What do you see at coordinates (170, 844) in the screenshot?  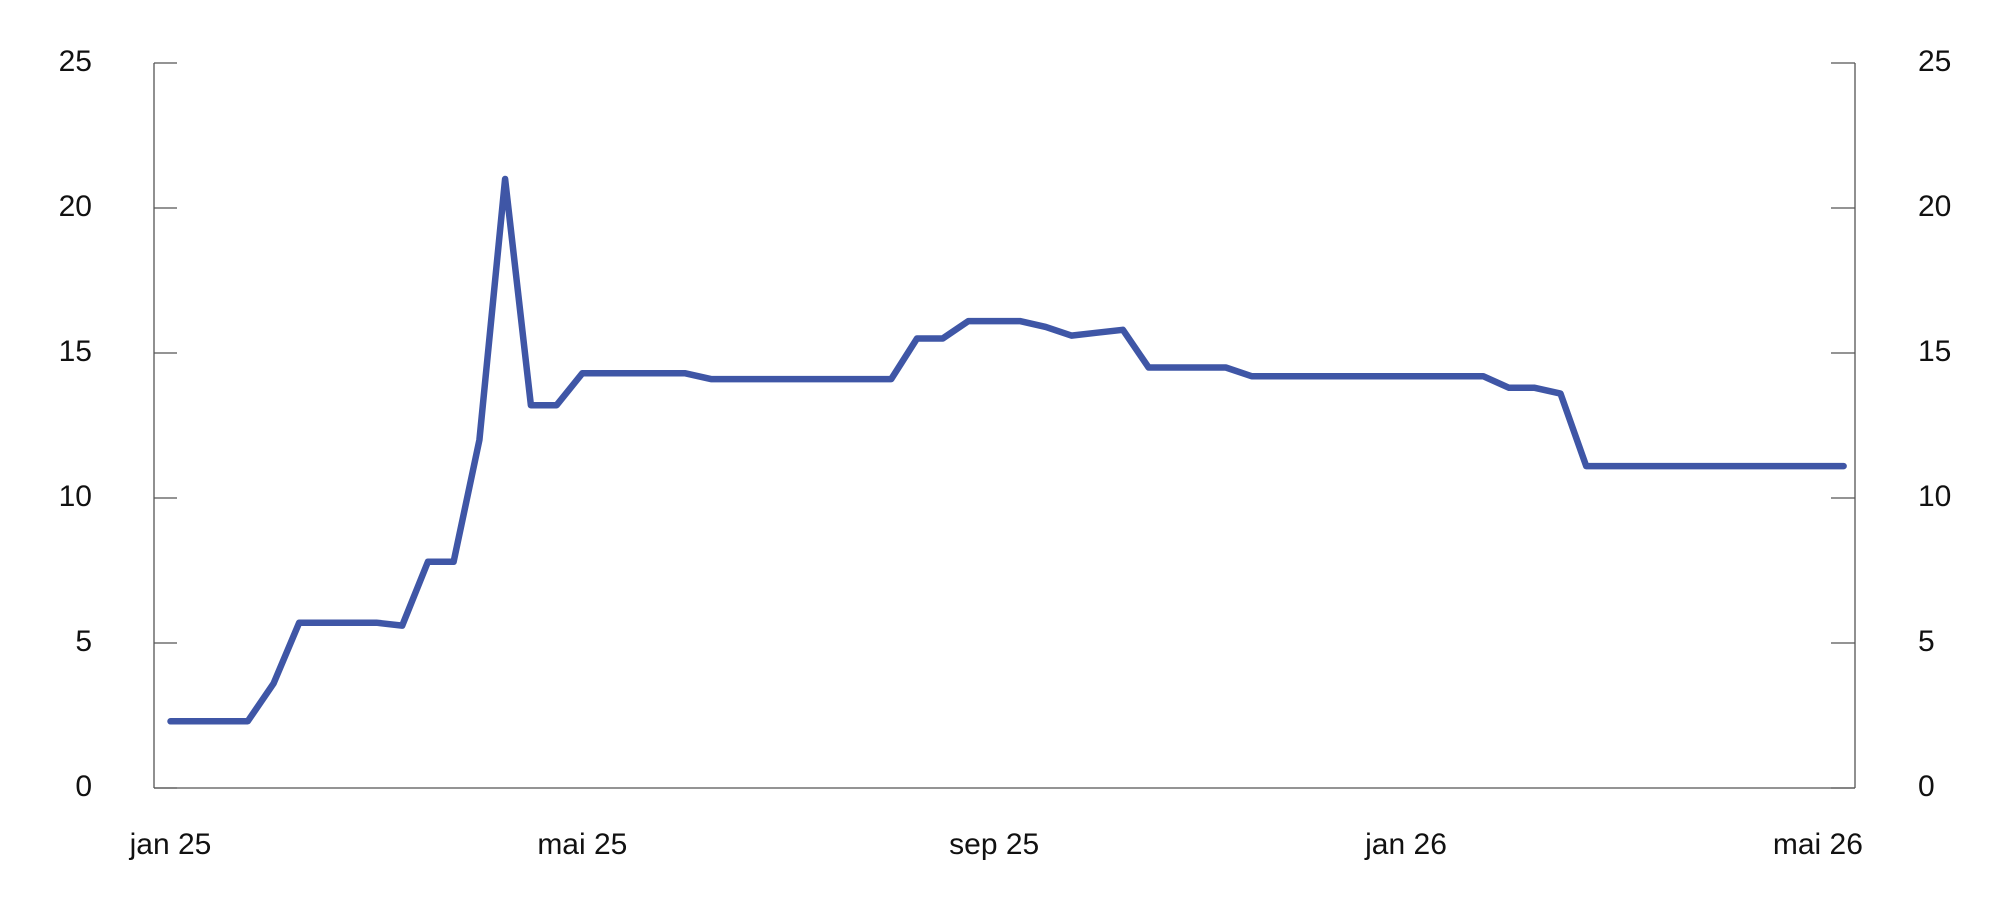 I see `x-tick-label: jan 25` at bounding box center [170, 844].